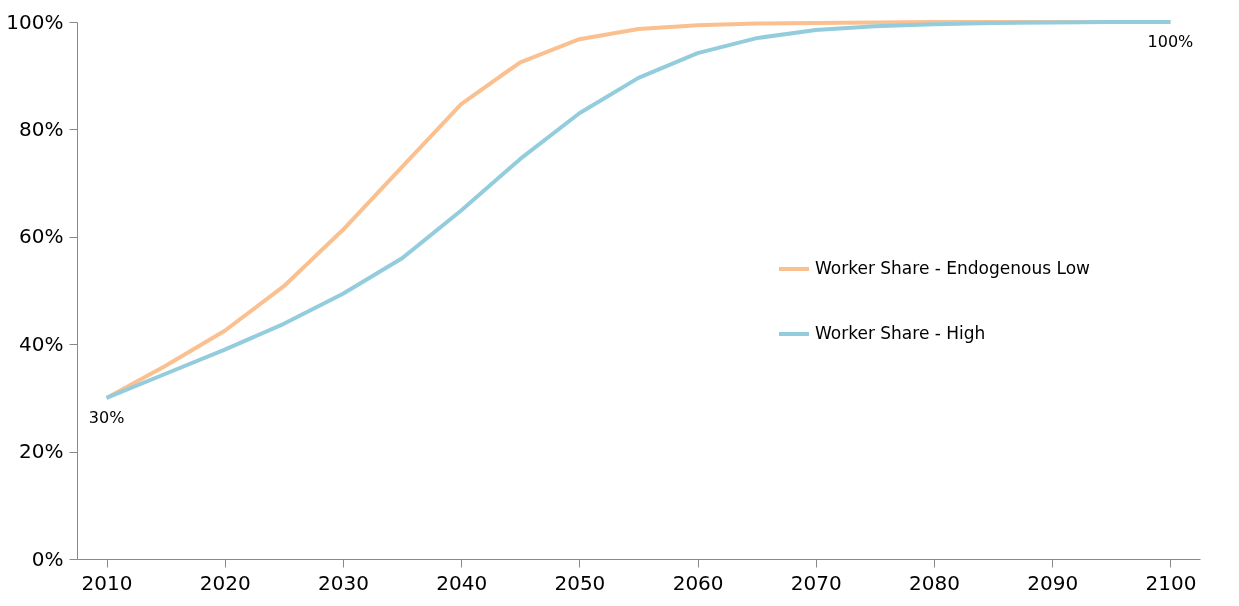  I want to click on legend-label: Worker Share - High, so click(900, 333).